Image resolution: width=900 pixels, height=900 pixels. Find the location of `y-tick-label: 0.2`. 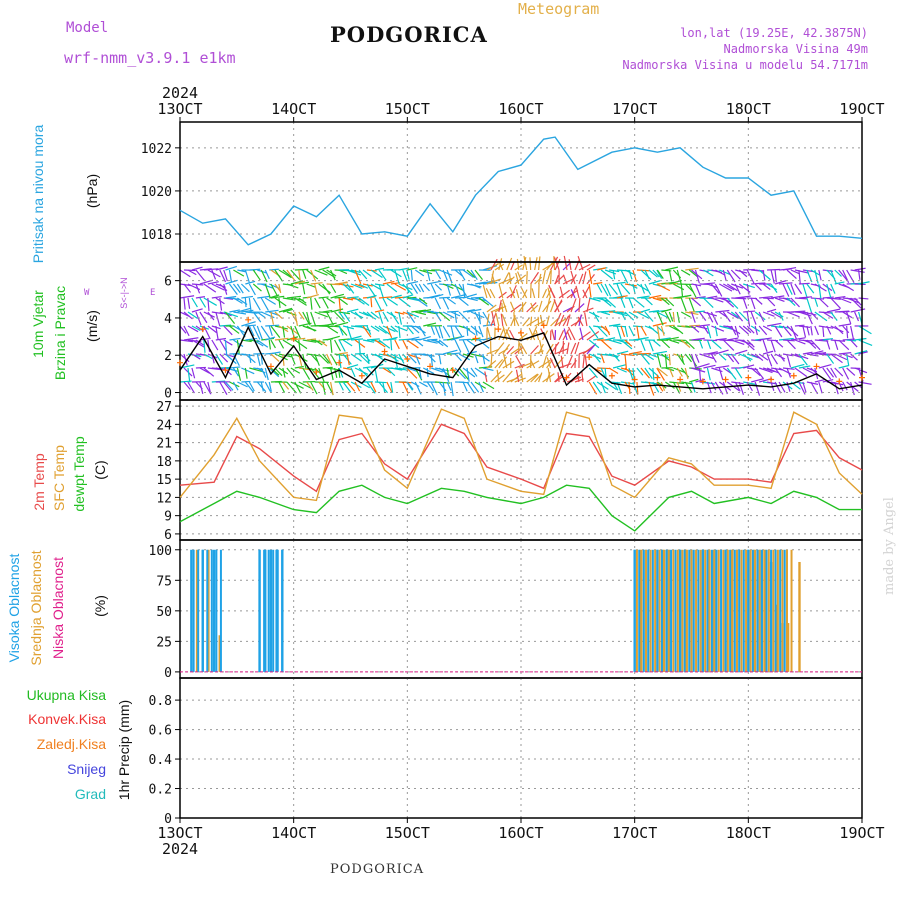

y-tick-label: 0.2 is located at coordinates (160, 790).